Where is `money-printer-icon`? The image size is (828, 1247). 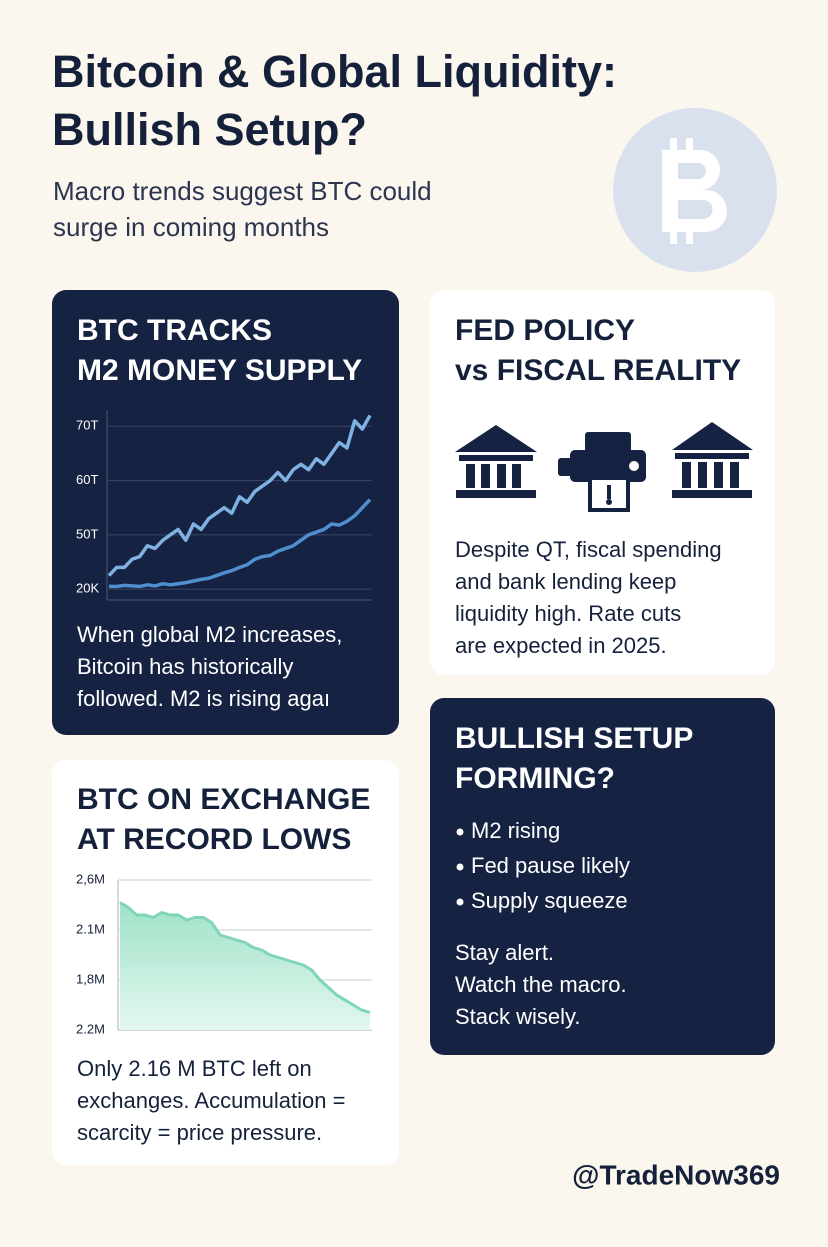 money-printer-icon is located at coordinates (602, 472).